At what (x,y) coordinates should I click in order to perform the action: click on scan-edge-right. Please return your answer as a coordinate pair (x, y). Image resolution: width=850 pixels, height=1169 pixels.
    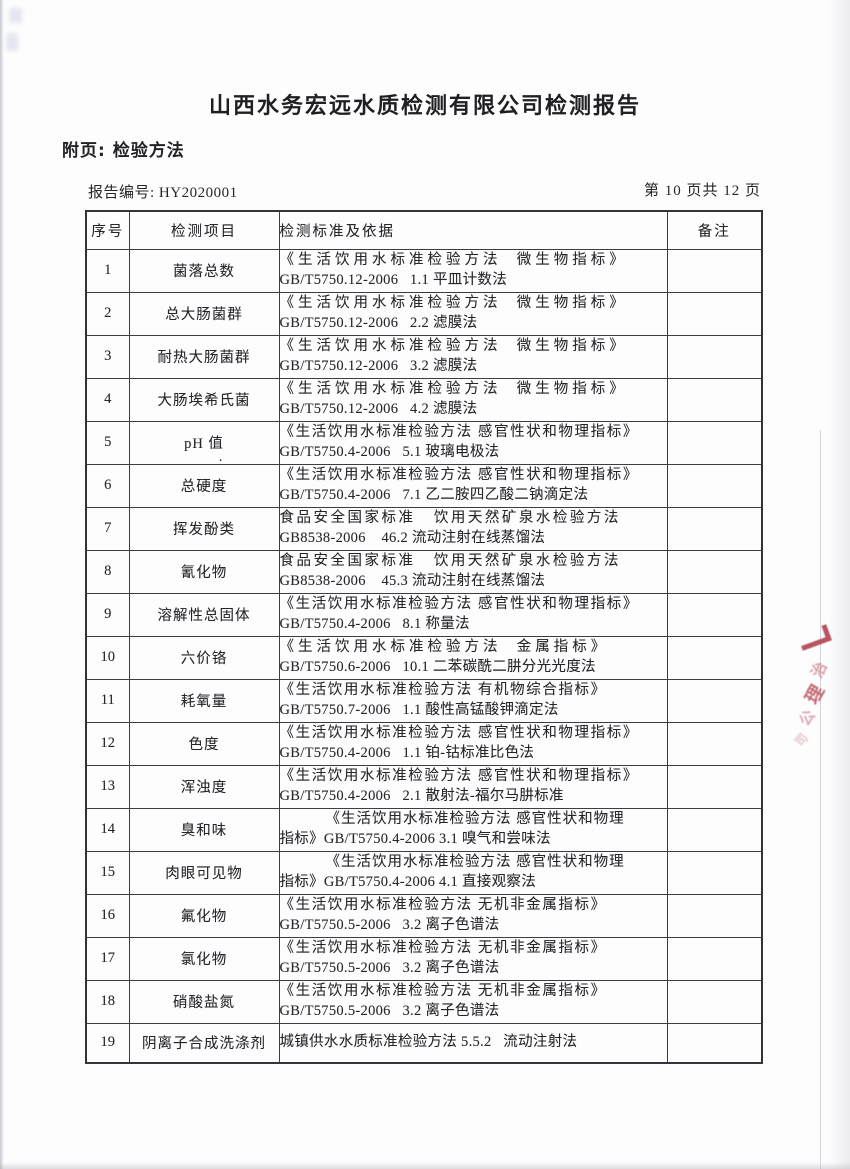
    Looking at the image, I should click on (839, 584).